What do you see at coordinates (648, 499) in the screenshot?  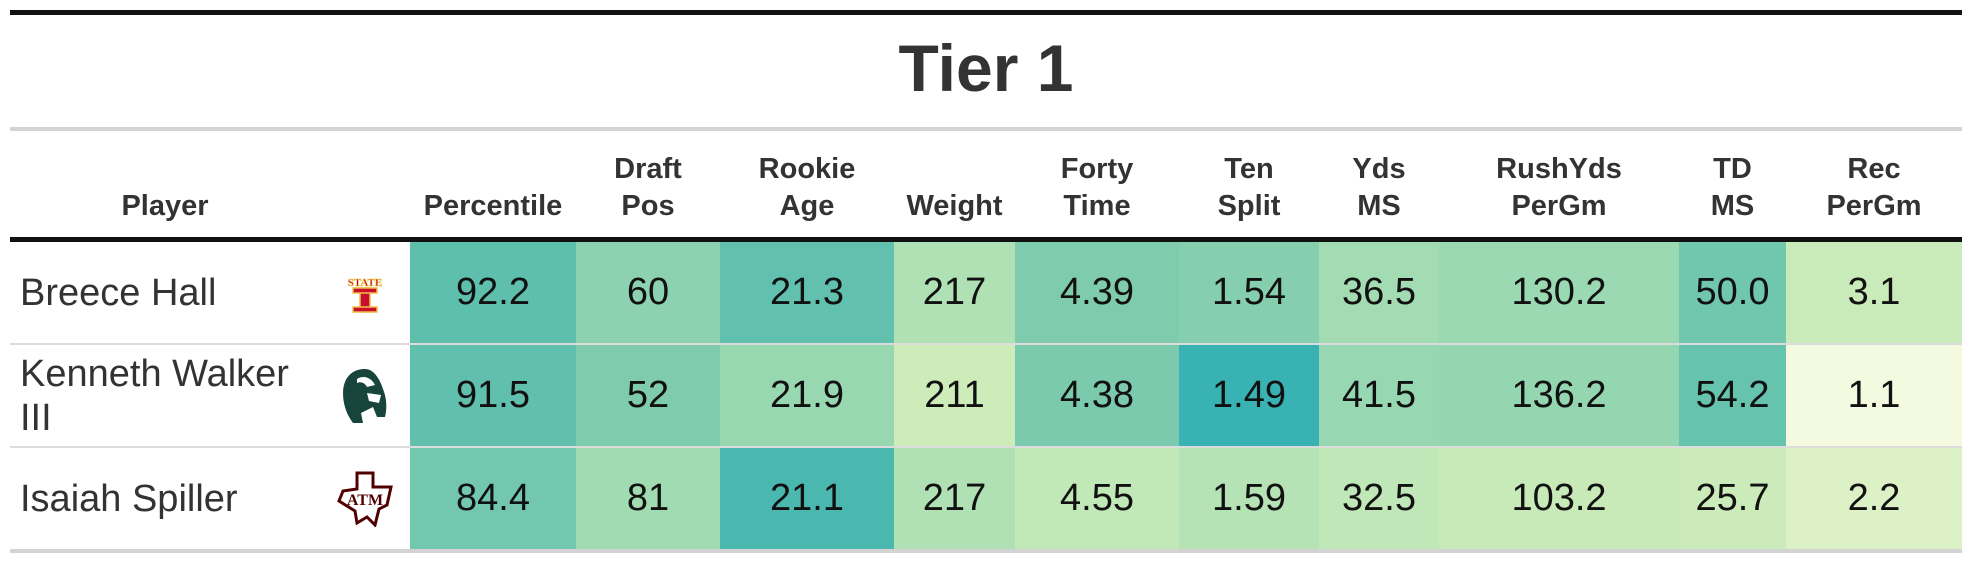 I see `cell-draft-pos: 81` at bounding box center [648, 499].